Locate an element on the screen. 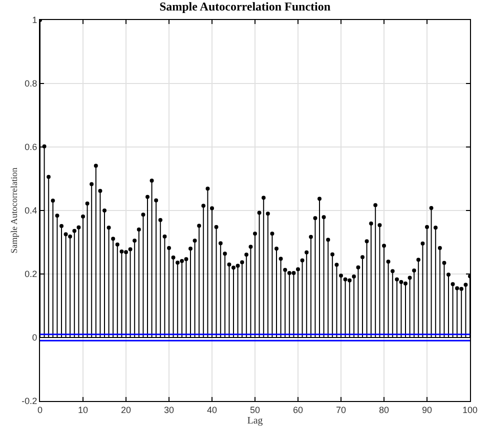  x-tick-label: 50 is located at coordinates (255, 409).